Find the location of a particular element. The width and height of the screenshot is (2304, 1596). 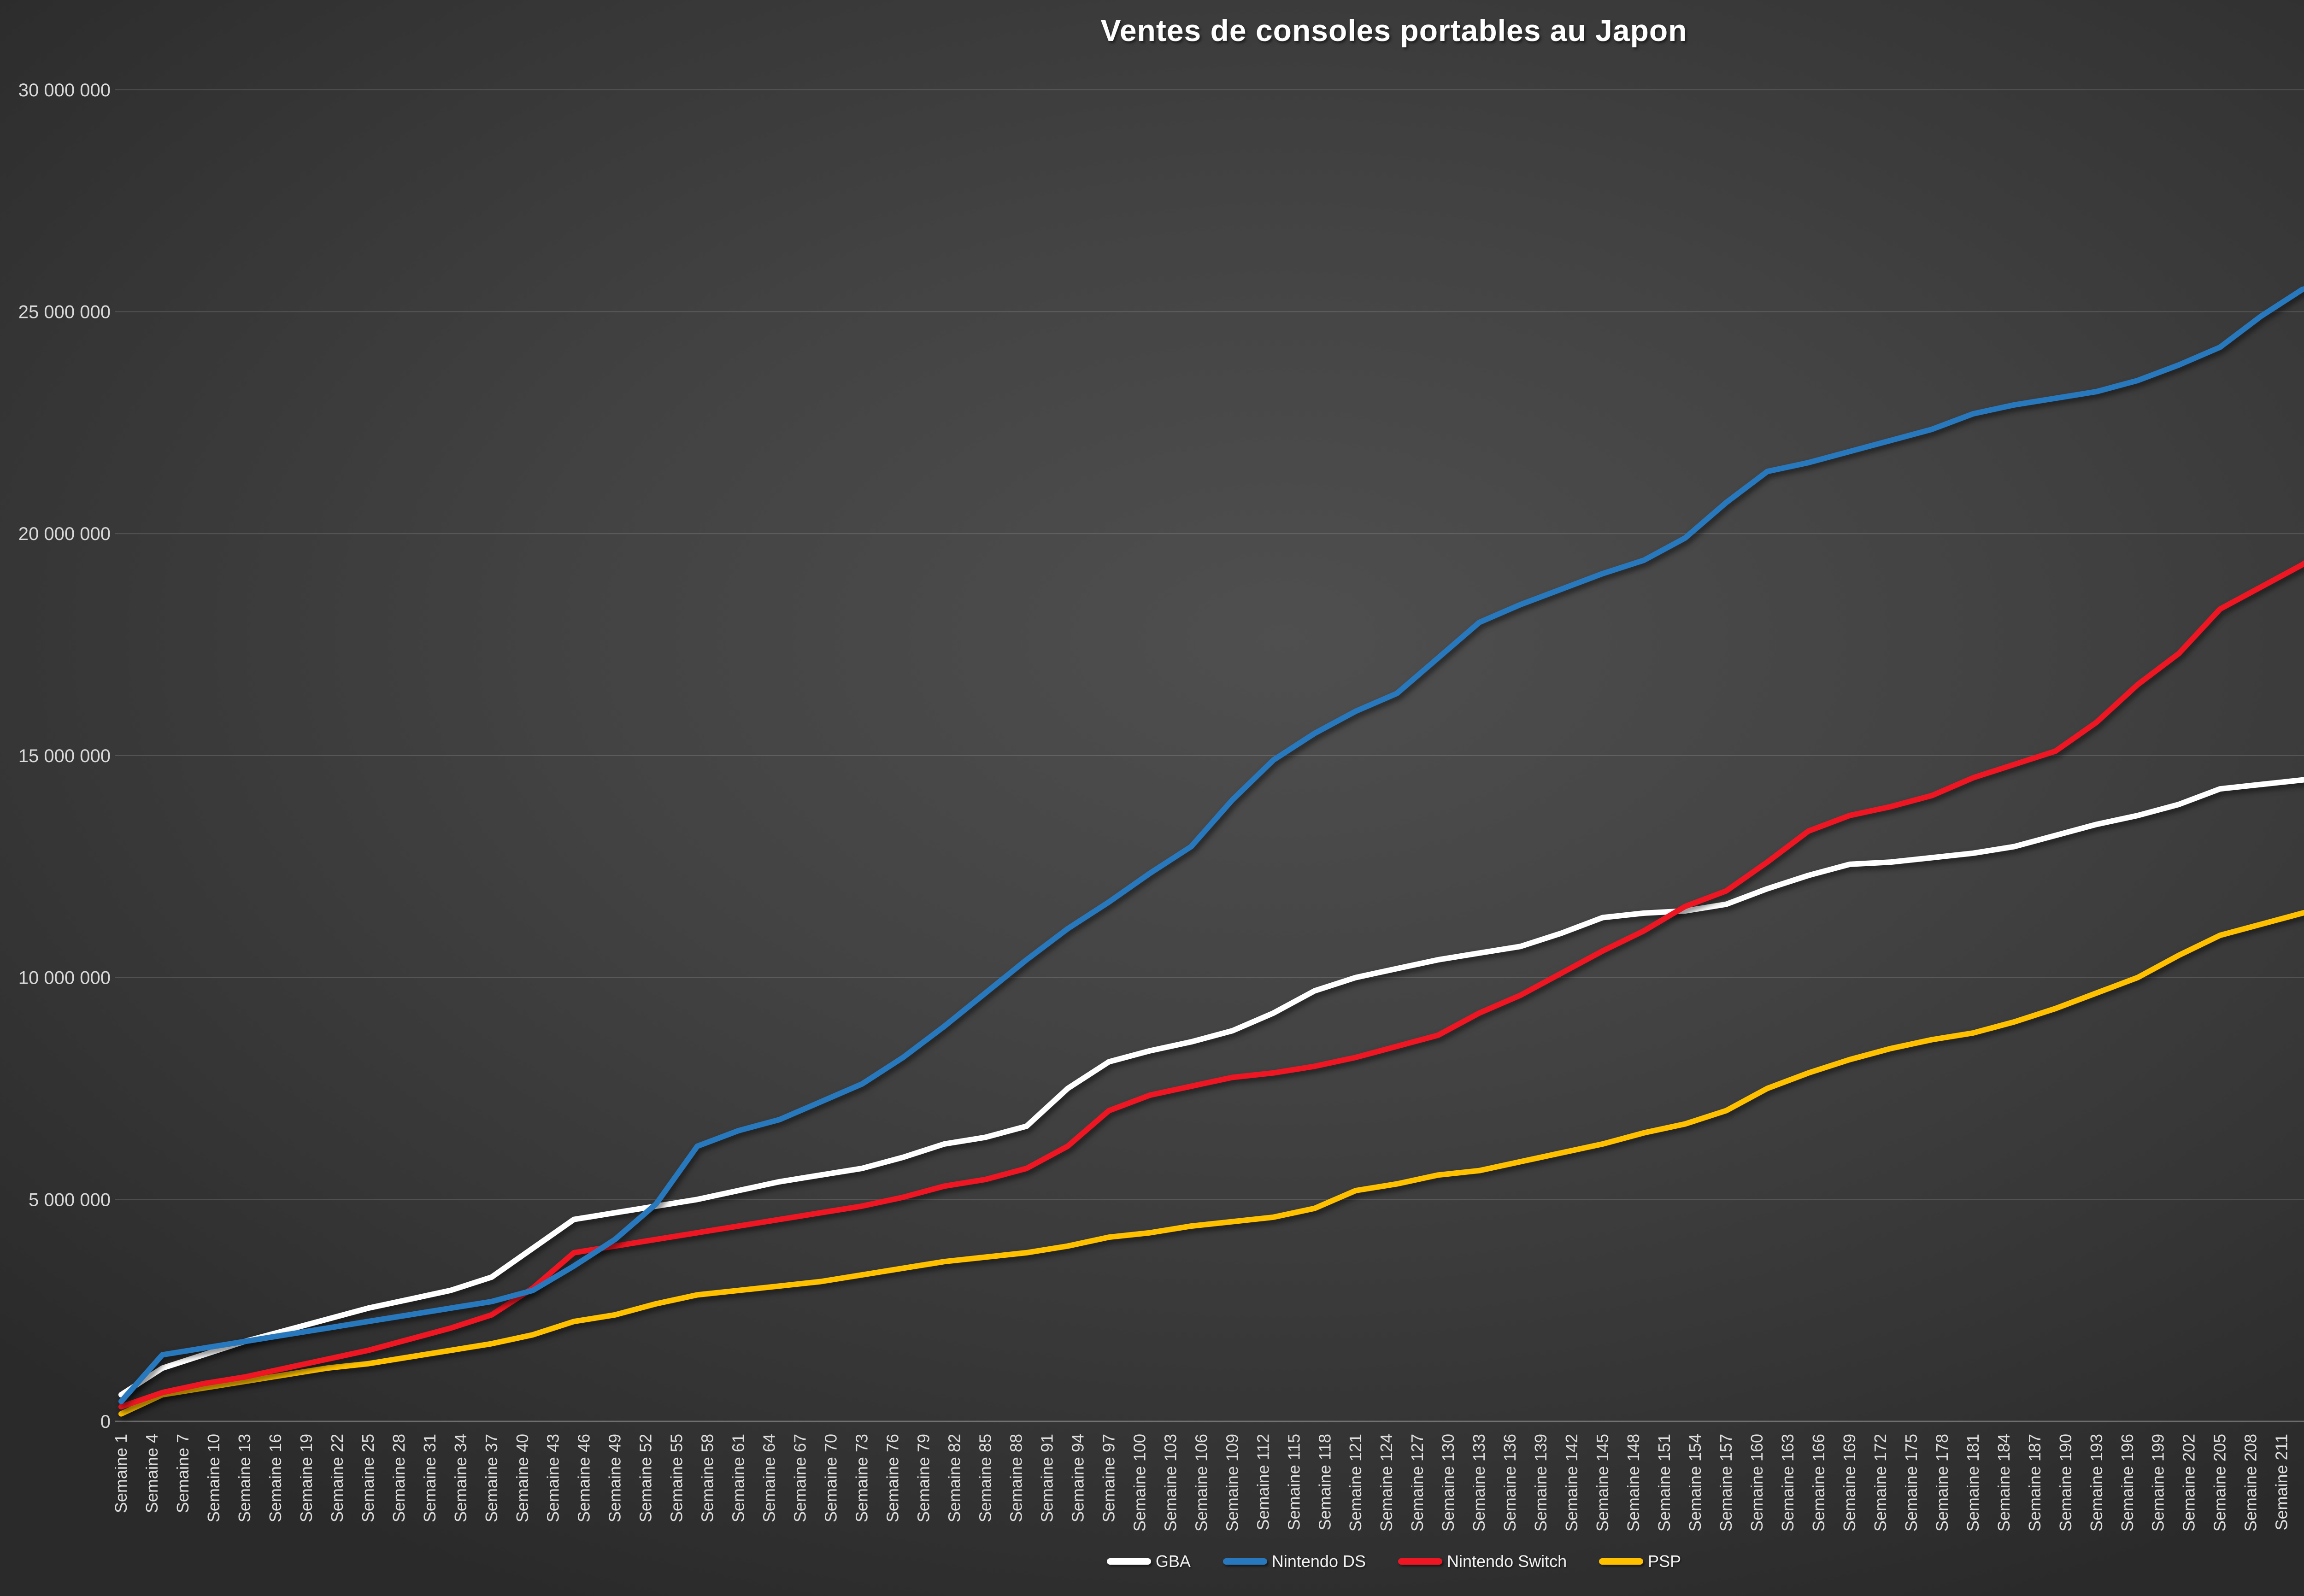

gba-line-swatch-icon is located at coordinates (1128, 1562).